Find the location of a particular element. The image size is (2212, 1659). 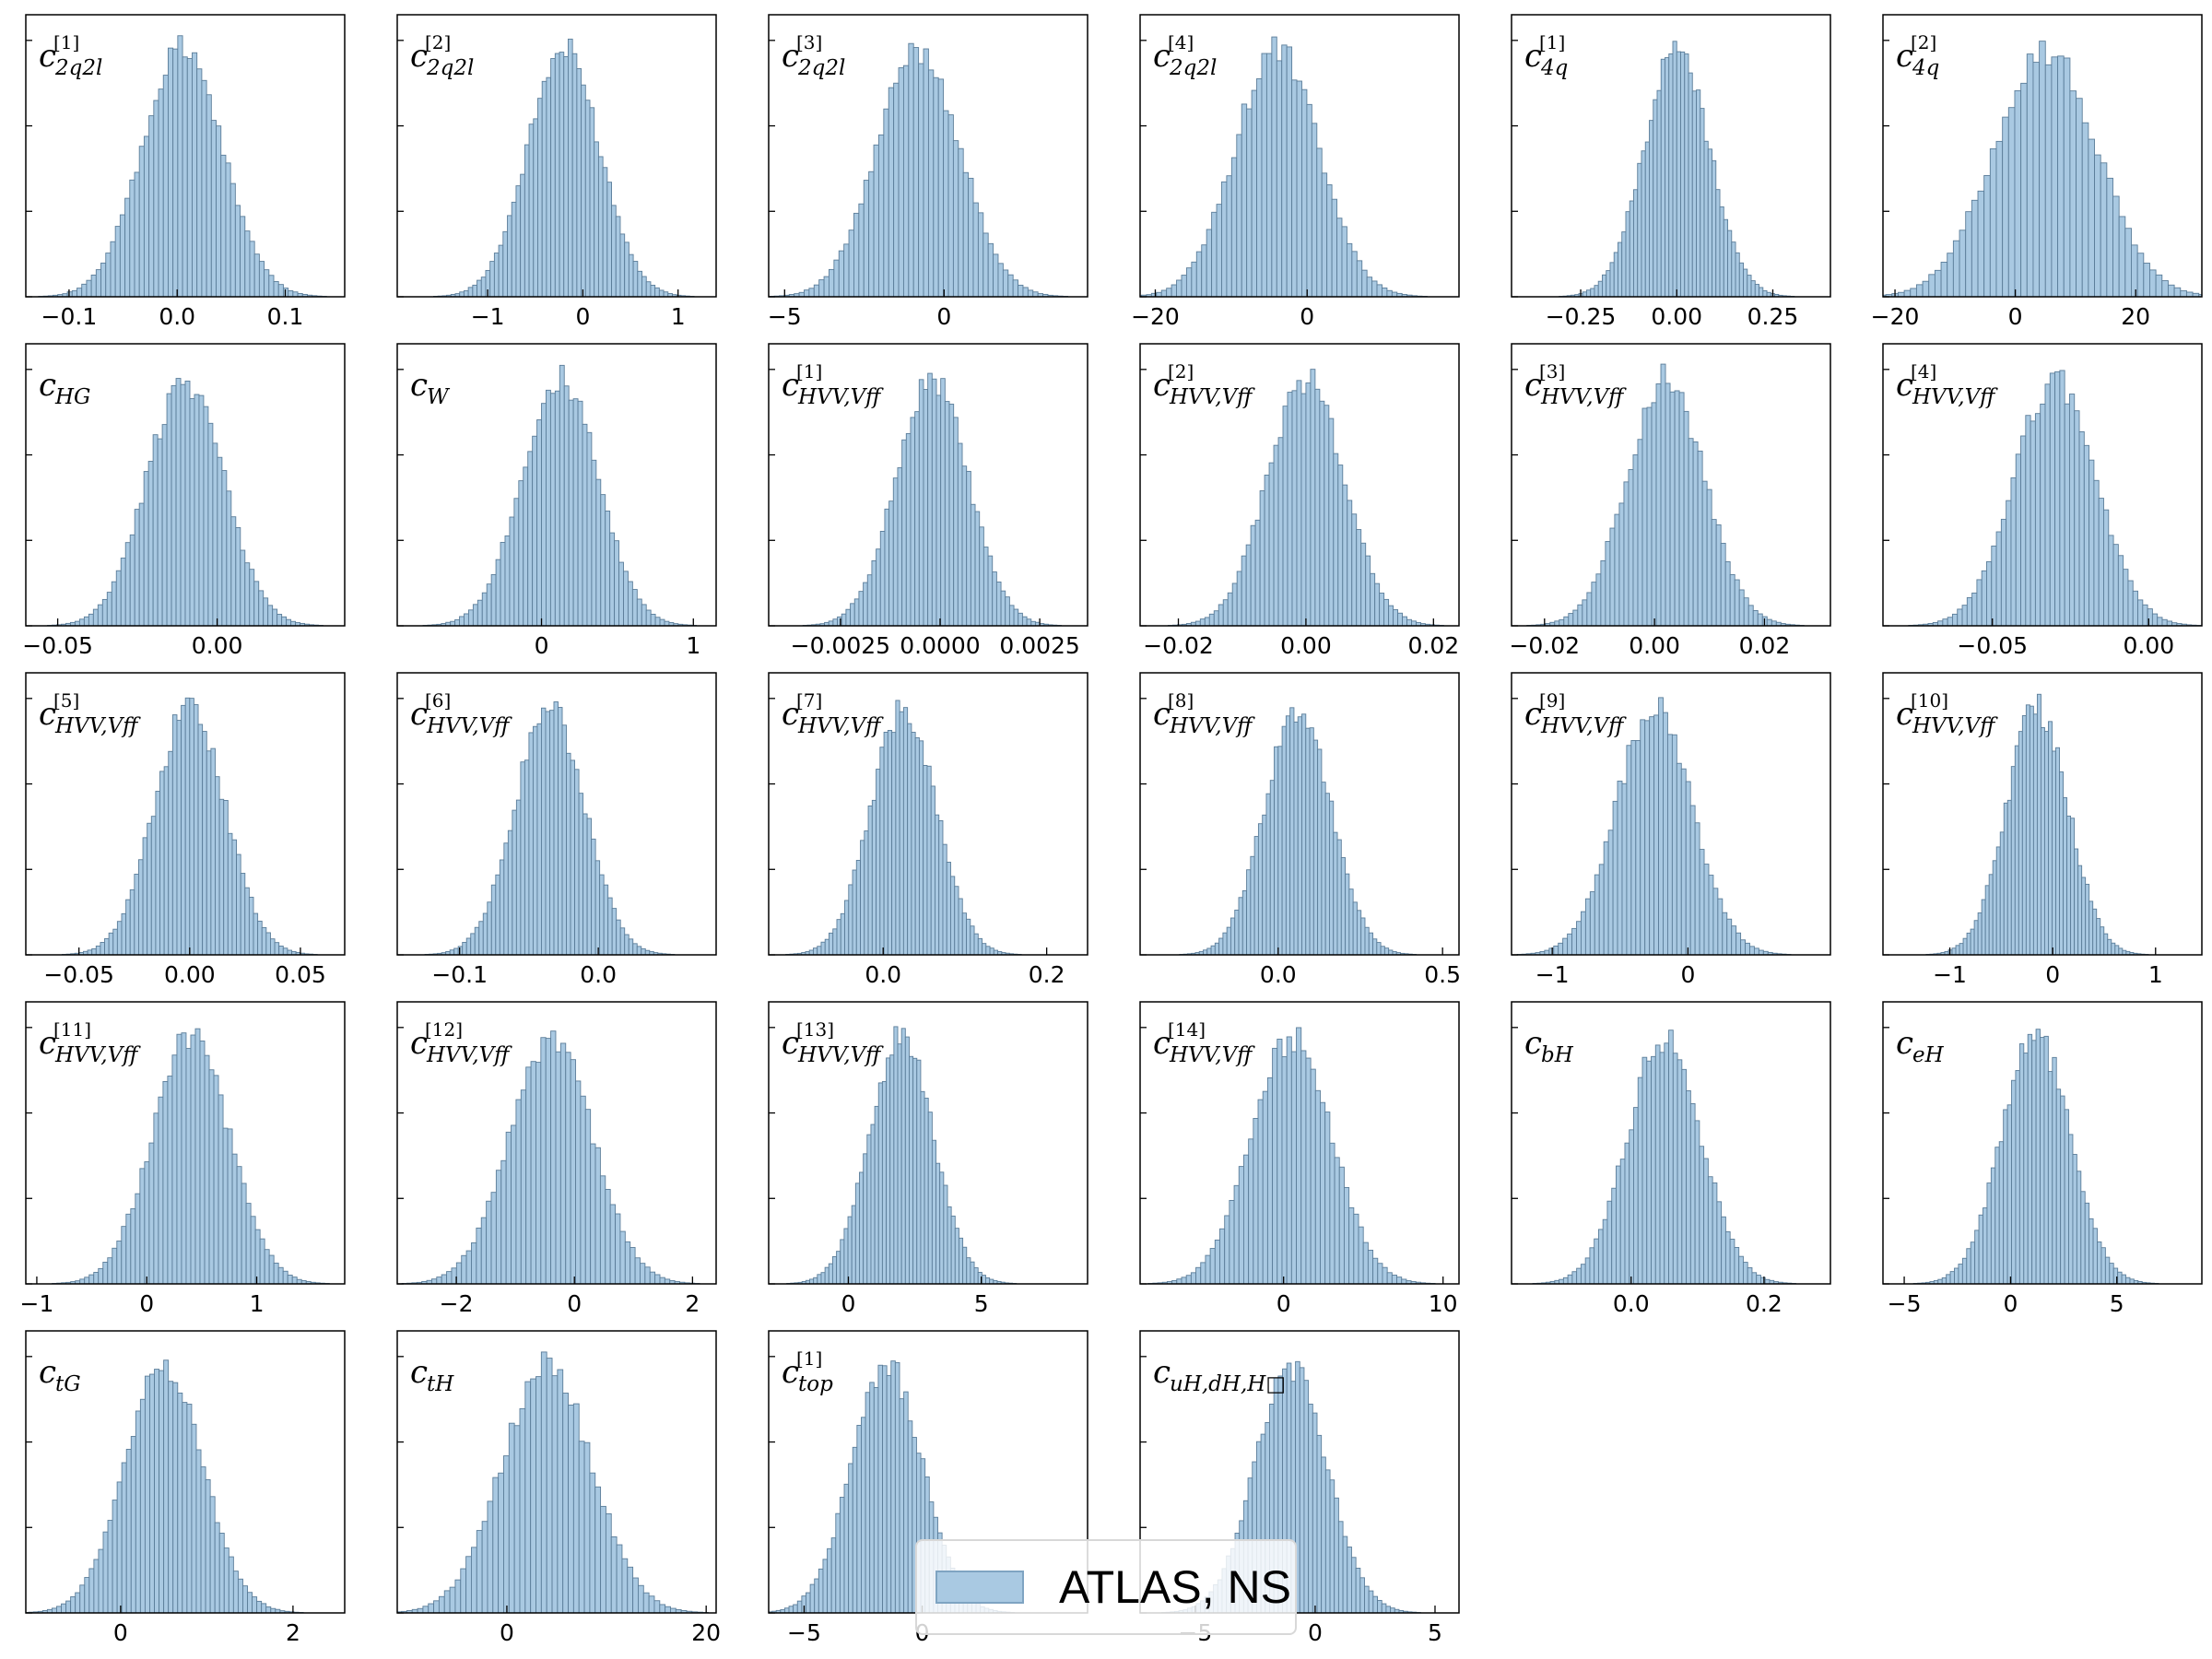

x-tick-label: −0.02 is located at coordinates (1178, 645).